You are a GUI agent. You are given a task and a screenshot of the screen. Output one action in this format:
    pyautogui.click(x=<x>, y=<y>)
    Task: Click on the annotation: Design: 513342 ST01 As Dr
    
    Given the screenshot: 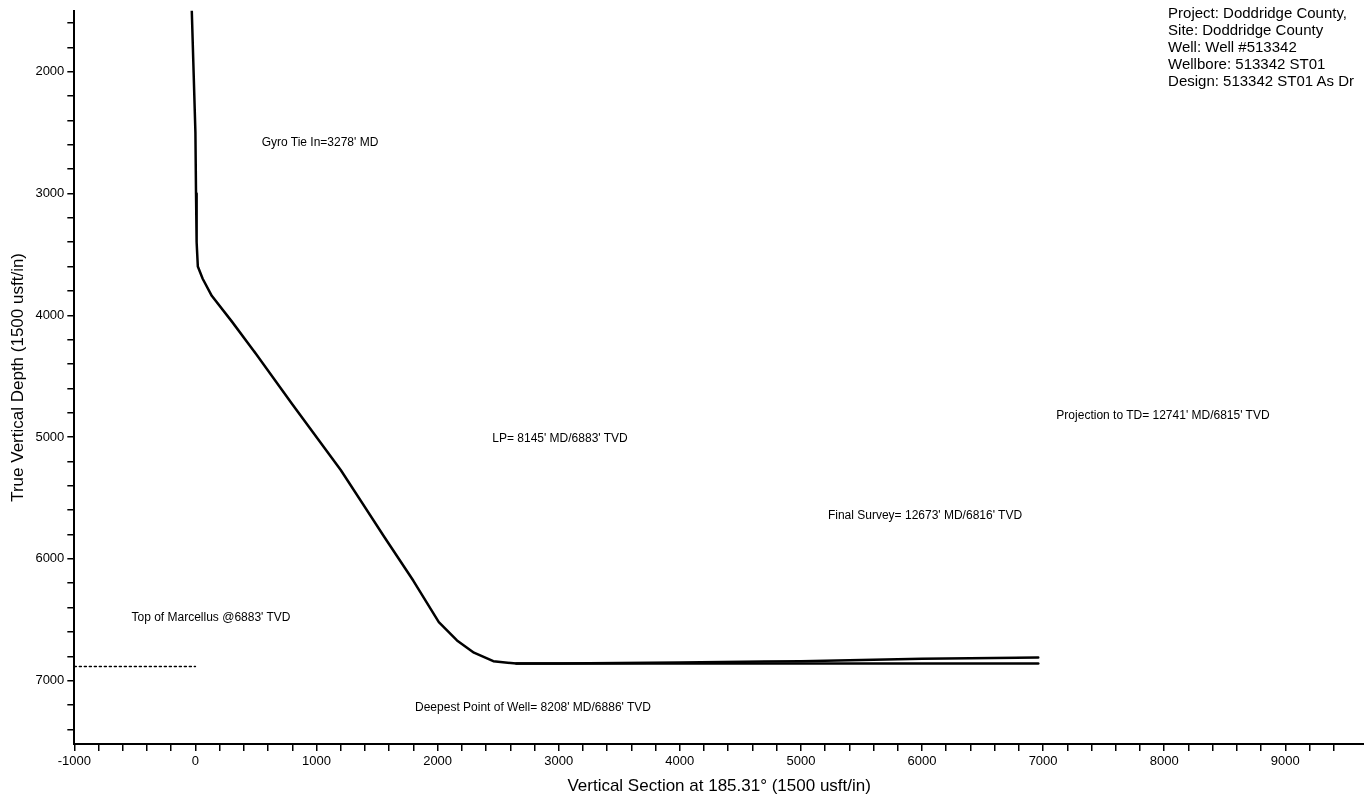 What is the action you would take?
    pyautogui.click(x=1261, y=80)
    